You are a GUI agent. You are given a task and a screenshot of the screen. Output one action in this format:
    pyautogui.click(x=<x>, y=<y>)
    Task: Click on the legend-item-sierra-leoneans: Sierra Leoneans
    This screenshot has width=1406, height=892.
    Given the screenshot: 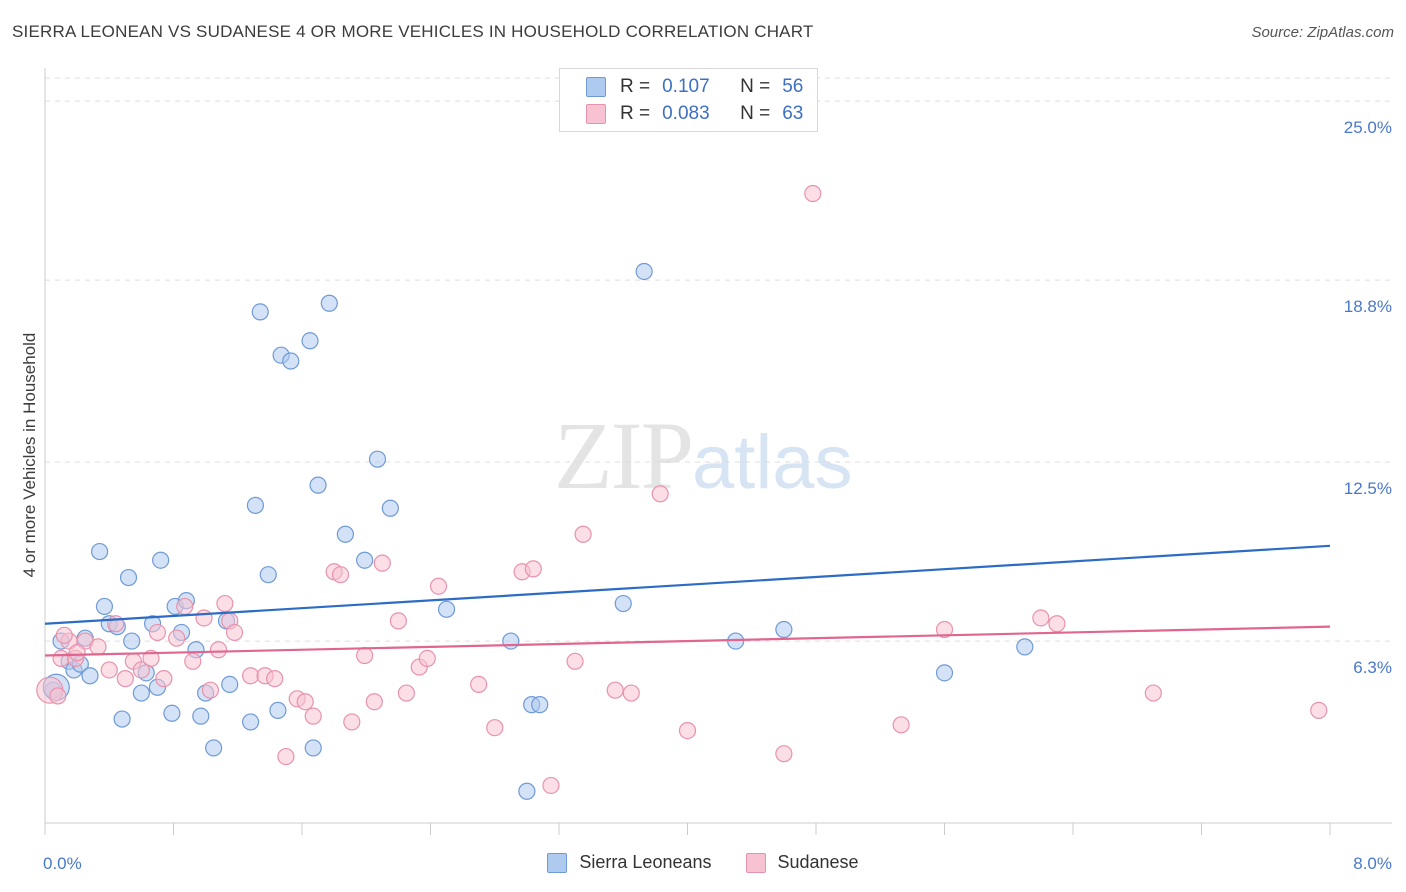 What is the action you would take?
    pyautogui.click(x=629, y=862)
    